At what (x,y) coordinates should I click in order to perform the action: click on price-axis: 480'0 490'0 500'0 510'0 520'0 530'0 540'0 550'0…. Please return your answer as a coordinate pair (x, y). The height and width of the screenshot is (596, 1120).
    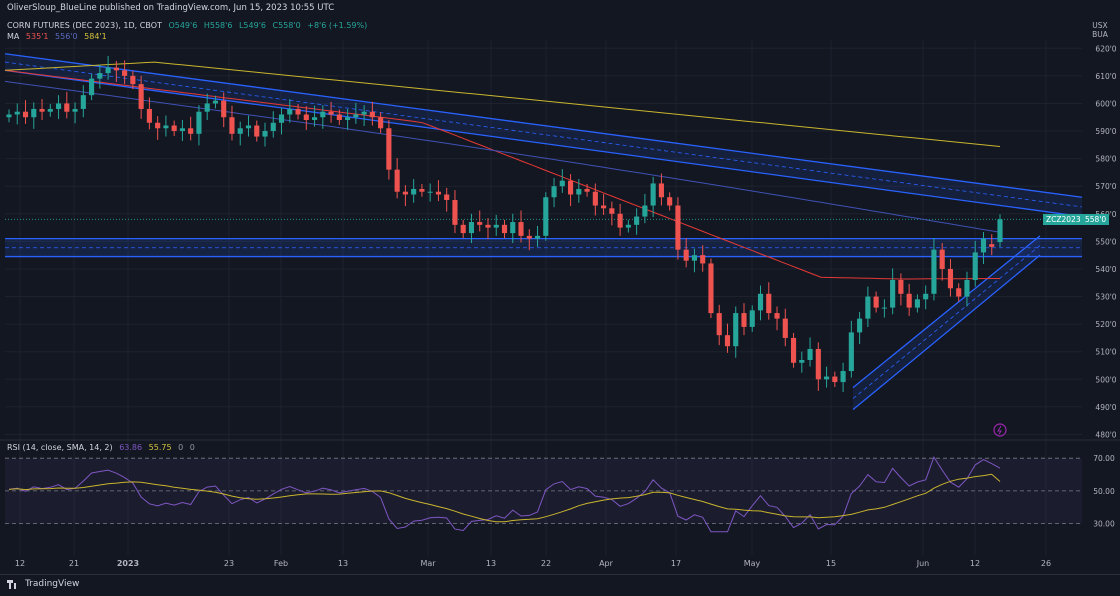
    Looking at the image, I should click on (1105, 286).